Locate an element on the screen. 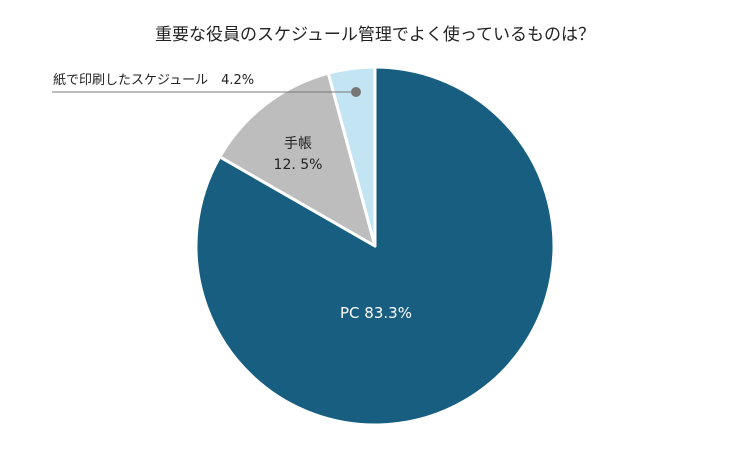 The image size is (750, 450). chart-title: 重要な役員のスケジュール管理でよく使っているものは？ is located at coordinates (375, 35).